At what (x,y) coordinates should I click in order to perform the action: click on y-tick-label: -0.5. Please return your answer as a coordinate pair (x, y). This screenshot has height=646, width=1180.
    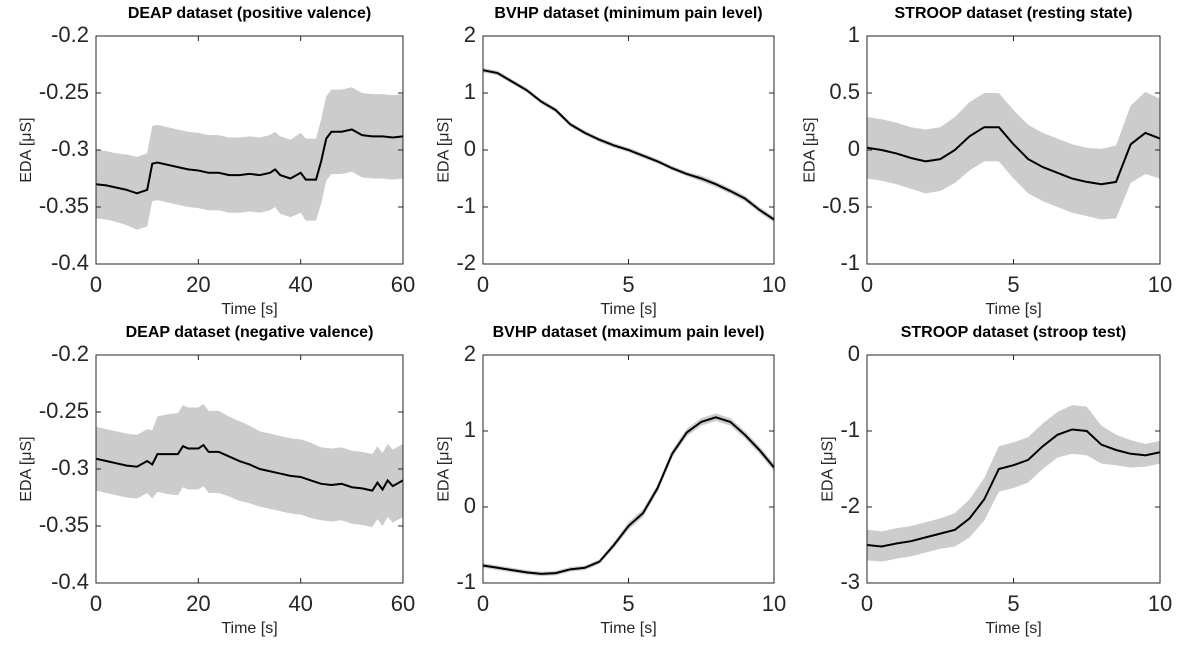
    Looking at the image, I should click on (841, 205).